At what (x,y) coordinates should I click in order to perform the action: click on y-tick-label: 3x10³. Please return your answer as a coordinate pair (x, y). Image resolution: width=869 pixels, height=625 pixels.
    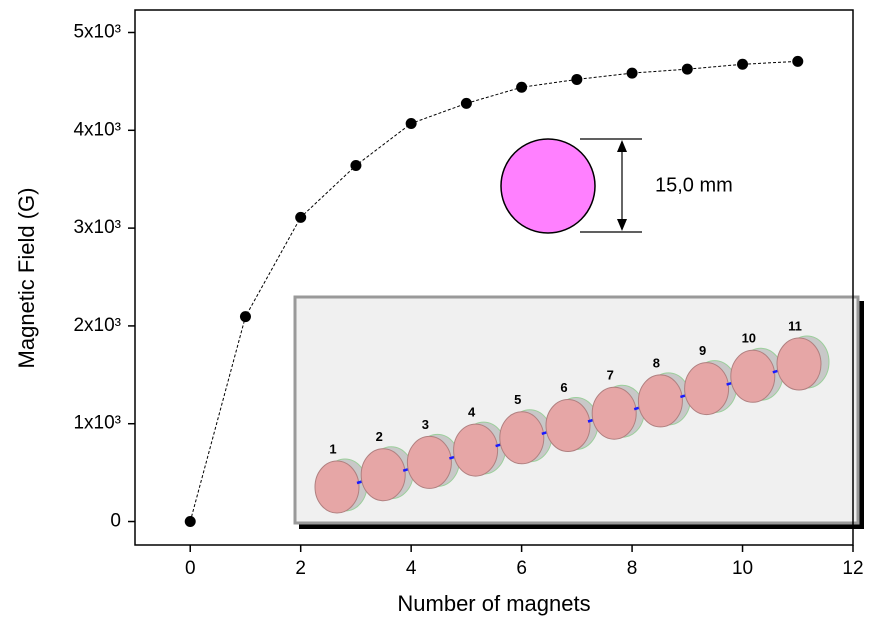
    Looking at the image, I should click on (97, 227).